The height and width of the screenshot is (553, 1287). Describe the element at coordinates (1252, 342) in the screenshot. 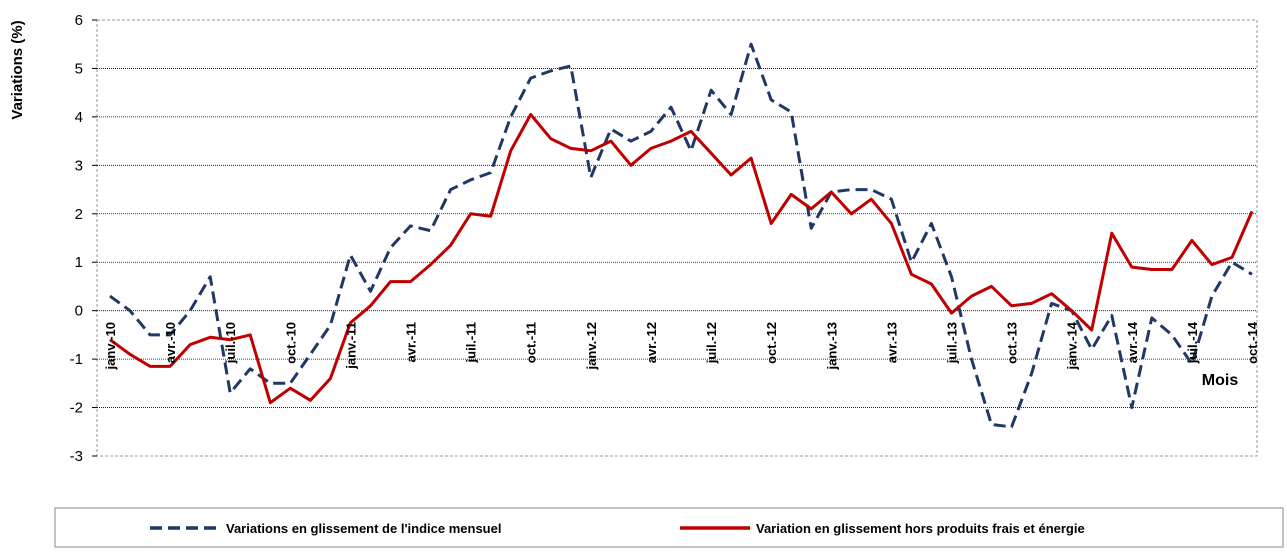

I see `x-tick-label: oct.-14` at that location.